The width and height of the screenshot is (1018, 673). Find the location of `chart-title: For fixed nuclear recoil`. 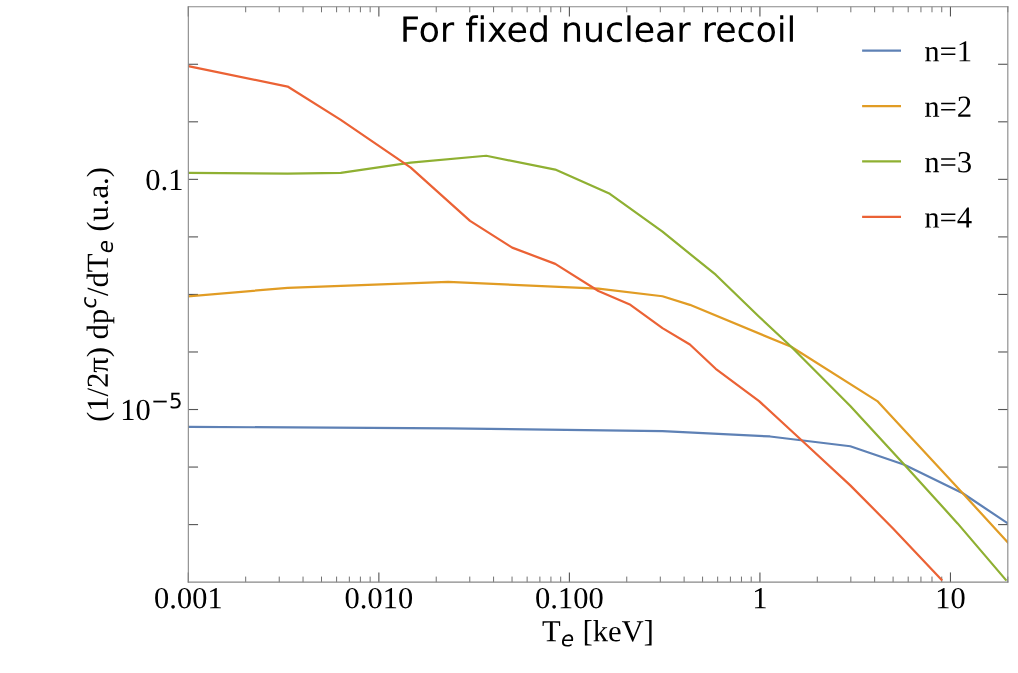

chart-title: For fixed nuclear recoil is located at coordinates (598, 29).